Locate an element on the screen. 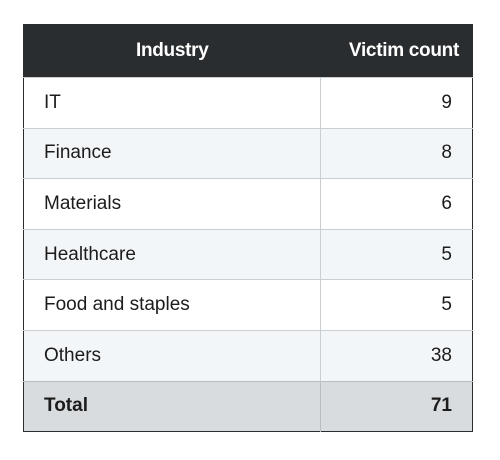  table-row: Others 38 is located at coordinates (248, 355).